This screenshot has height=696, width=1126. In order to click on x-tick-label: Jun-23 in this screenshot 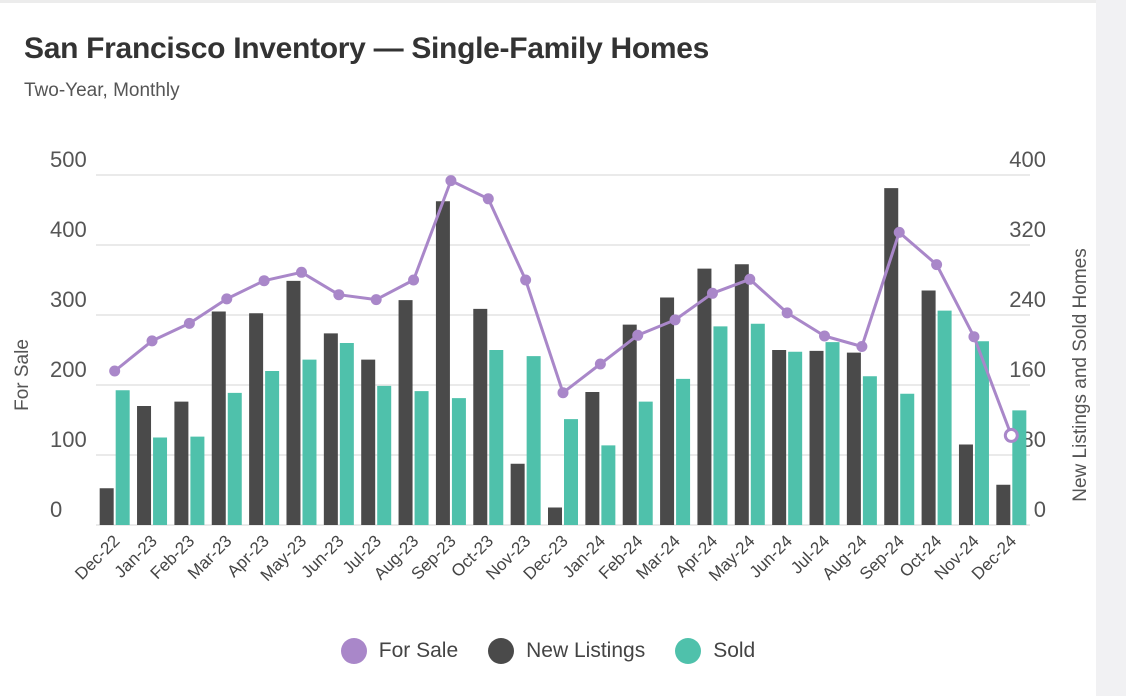, I will do `click(322, 556)`.